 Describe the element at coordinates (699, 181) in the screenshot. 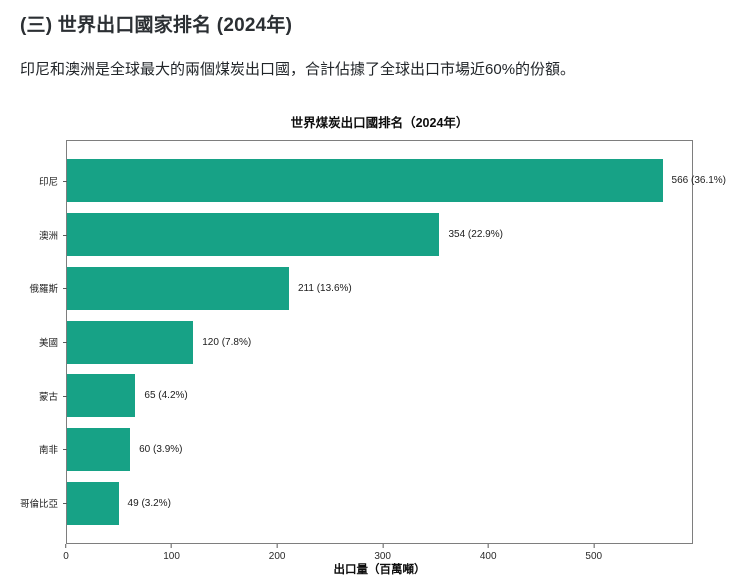

I see `value-label: 566 (36.1%)` at that location.